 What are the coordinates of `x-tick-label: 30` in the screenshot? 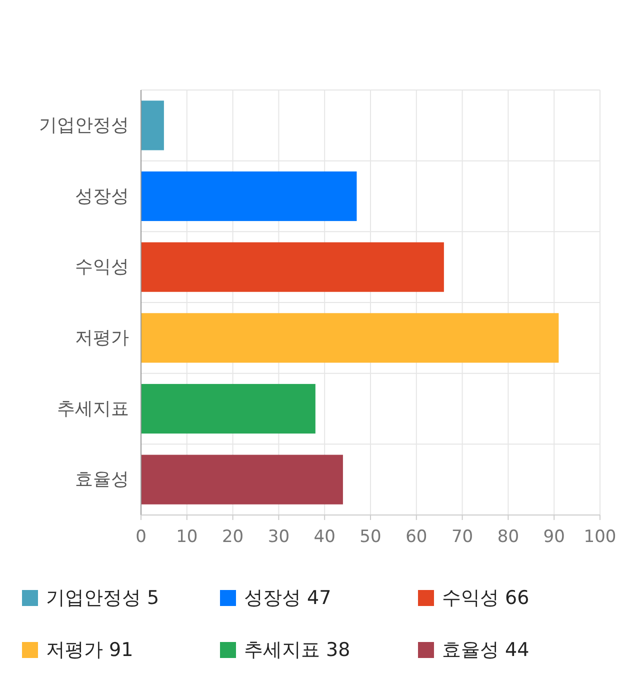 It's located at (279, 537).